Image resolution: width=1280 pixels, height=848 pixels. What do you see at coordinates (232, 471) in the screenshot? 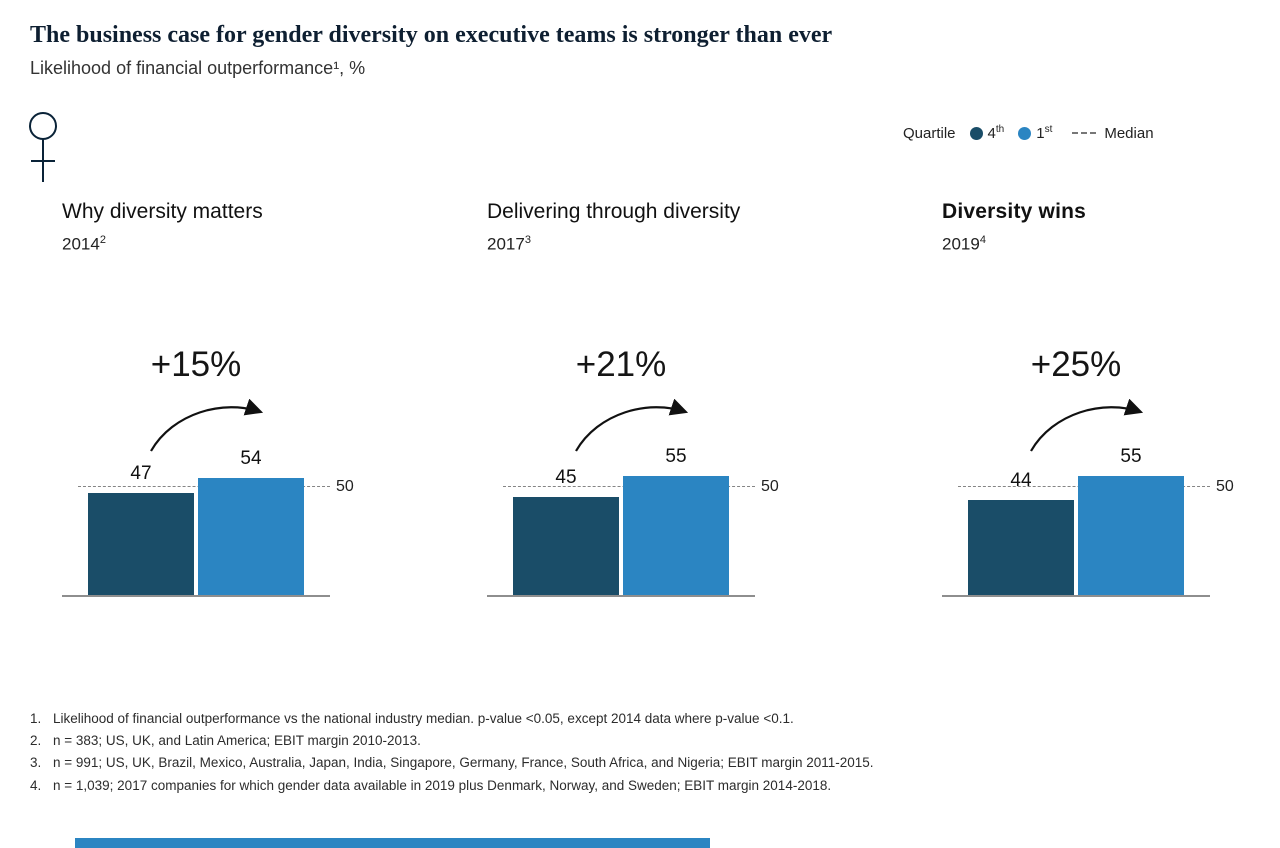
I see `bar-plot: +15% 47 54 50` at bounding box center [232, 471].